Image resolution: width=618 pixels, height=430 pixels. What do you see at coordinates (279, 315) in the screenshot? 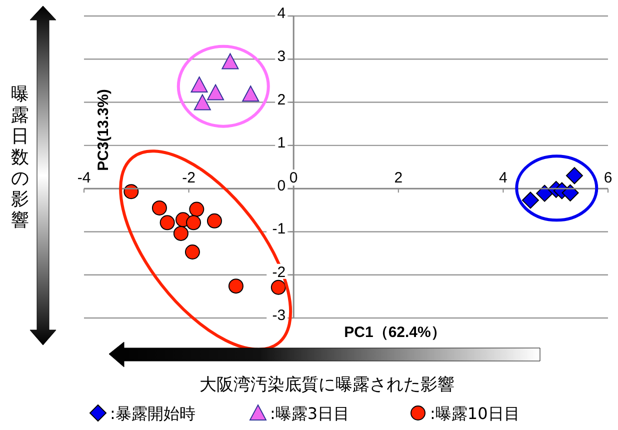
I see `y-tick-label: -3` at bounding box center [279, 315].